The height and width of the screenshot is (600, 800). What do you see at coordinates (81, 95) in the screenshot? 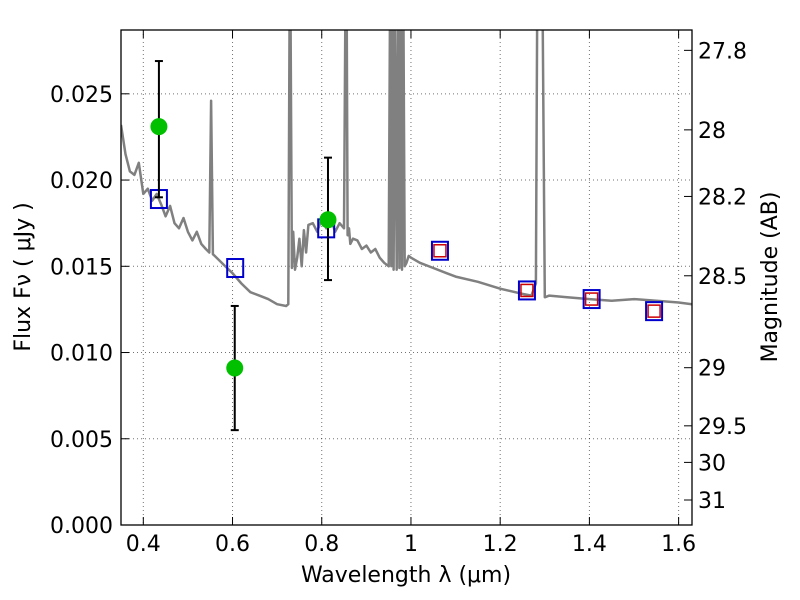
I see `y-tick-label: 0.025` at bounding box center [81, 95].